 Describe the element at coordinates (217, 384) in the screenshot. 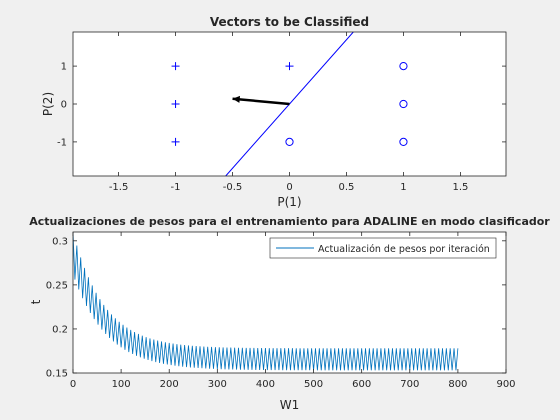

I see `x-tick-label: 300` at that location.